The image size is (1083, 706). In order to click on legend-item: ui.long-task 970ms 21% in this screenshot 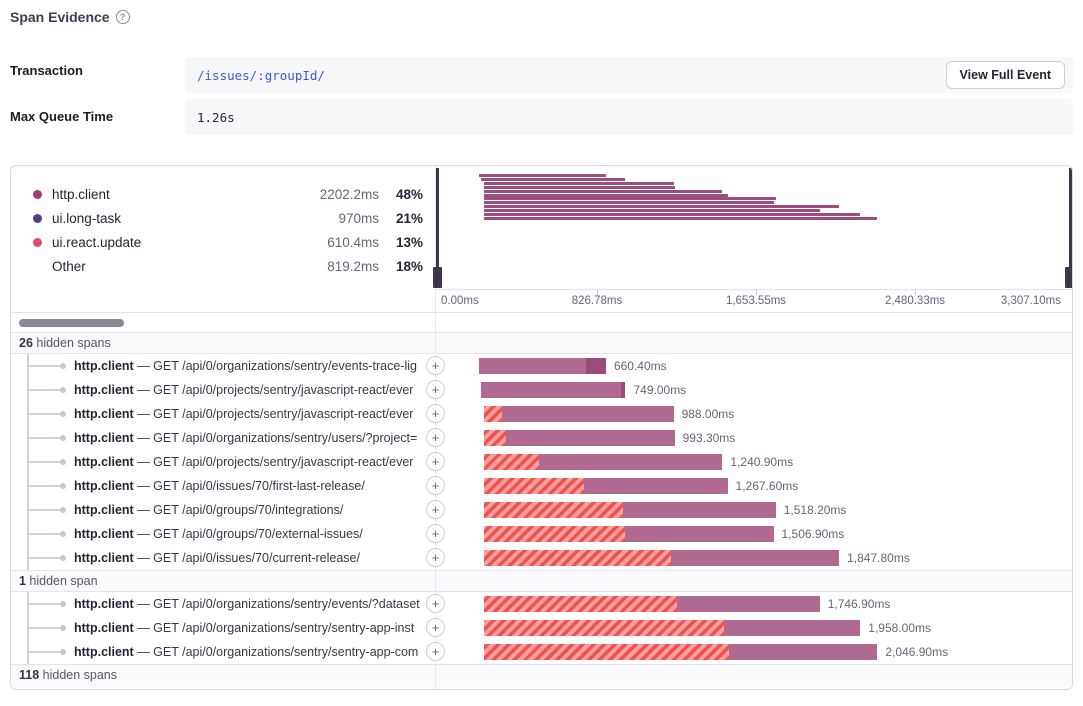, I will do `click(223, 218)`.